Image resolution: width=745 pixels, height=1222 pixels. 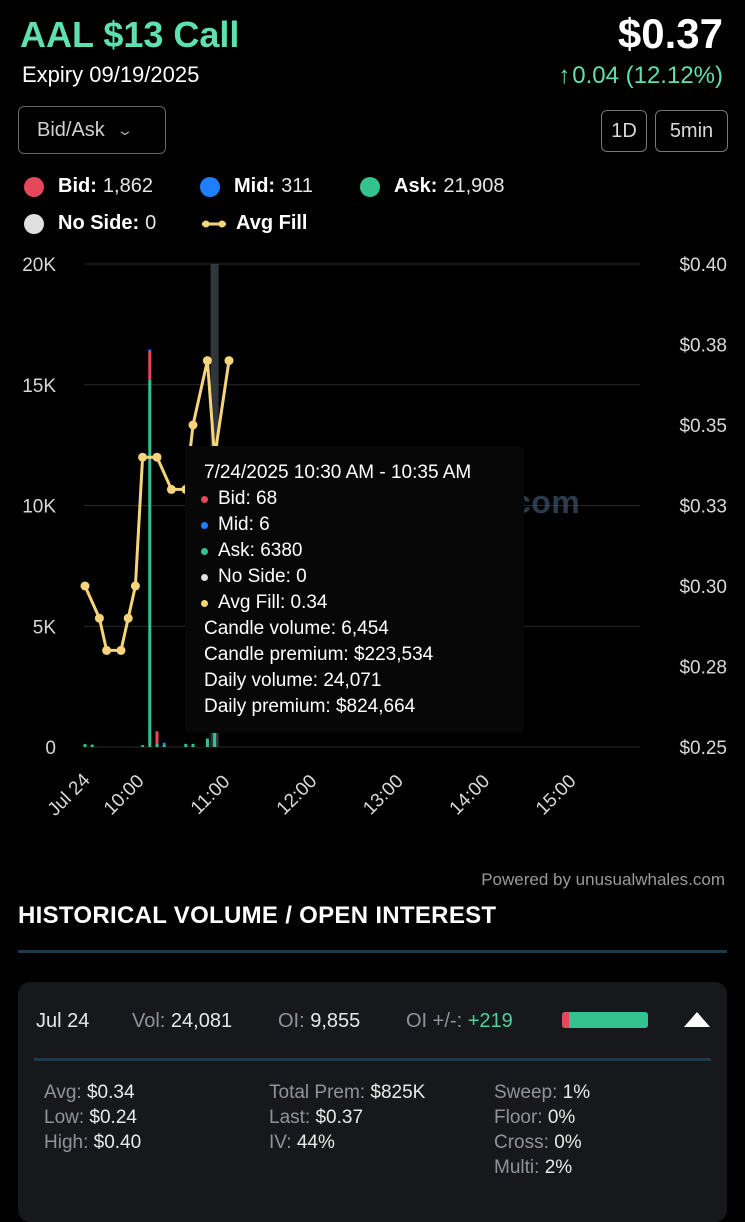 I want to click on stat-sweep: Sweep: 1%, so click(x=542, y=1092).